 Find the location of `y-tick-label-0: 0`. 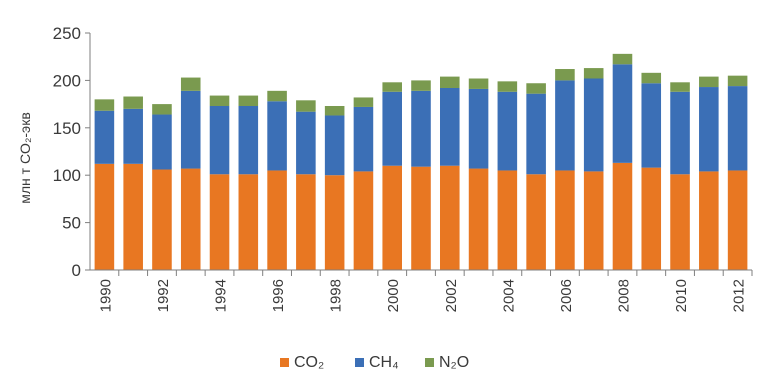

y-tick-label-0: 0 is located at coordinates (76, 270).